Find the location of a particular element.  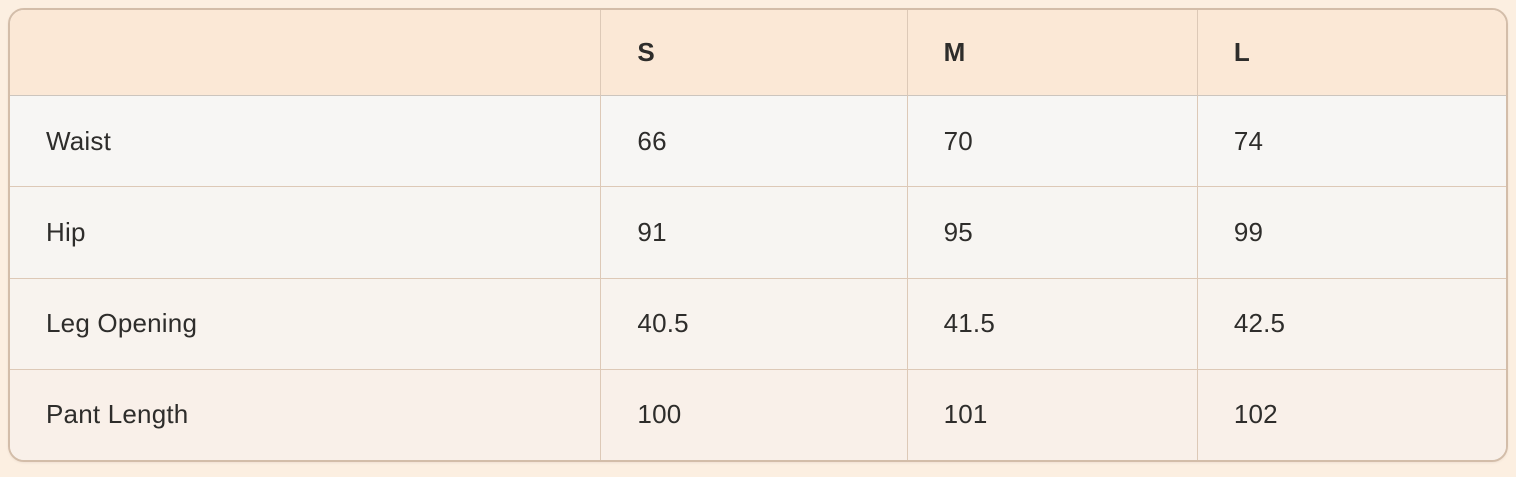

cell-hip-s: 91 is located at coordinates (753, 232).